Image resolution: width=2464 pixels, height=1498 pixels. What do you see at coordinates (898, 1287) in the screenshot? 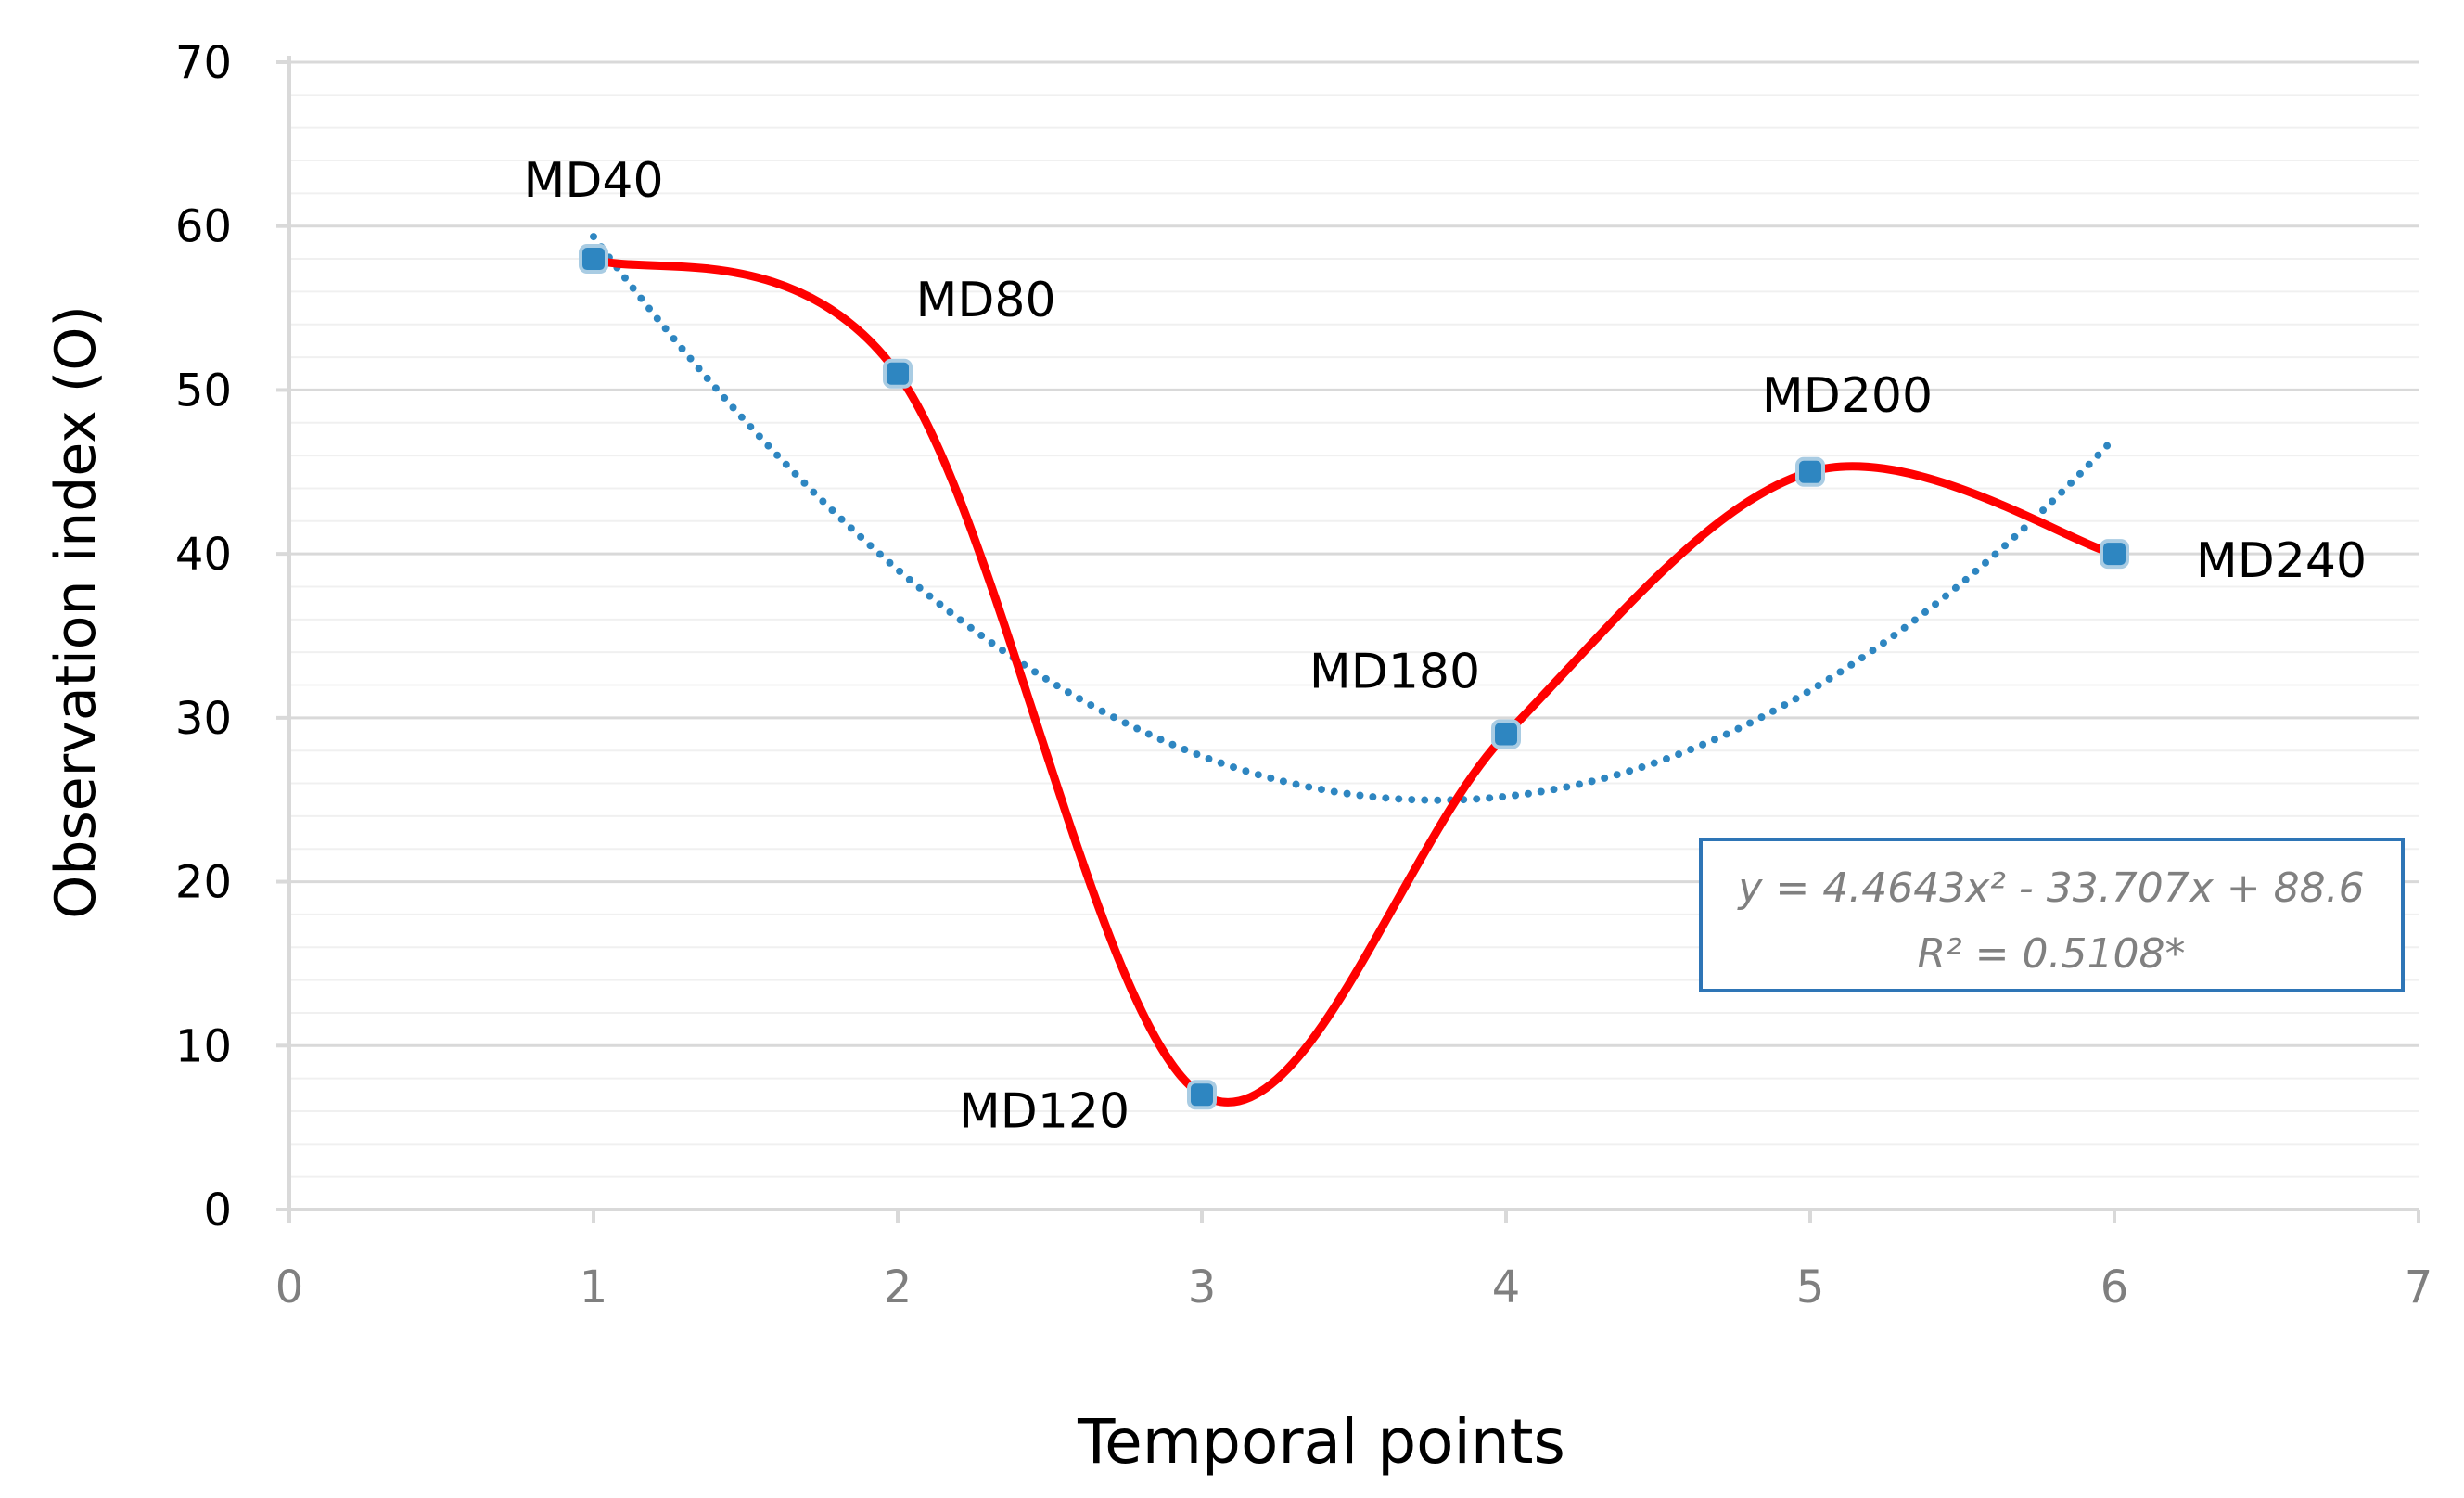
I see `x-tick-label: 2` at bounding box center [898, 1287].